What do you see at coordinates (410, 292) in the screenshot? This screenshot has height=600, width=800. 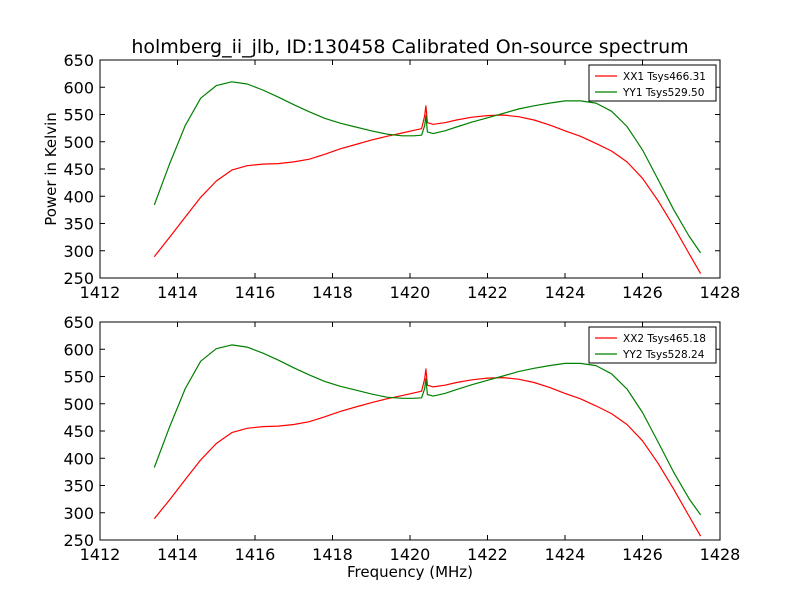 I see `x-tick-label-1-4: 1420` at bounding box center [410, 292].